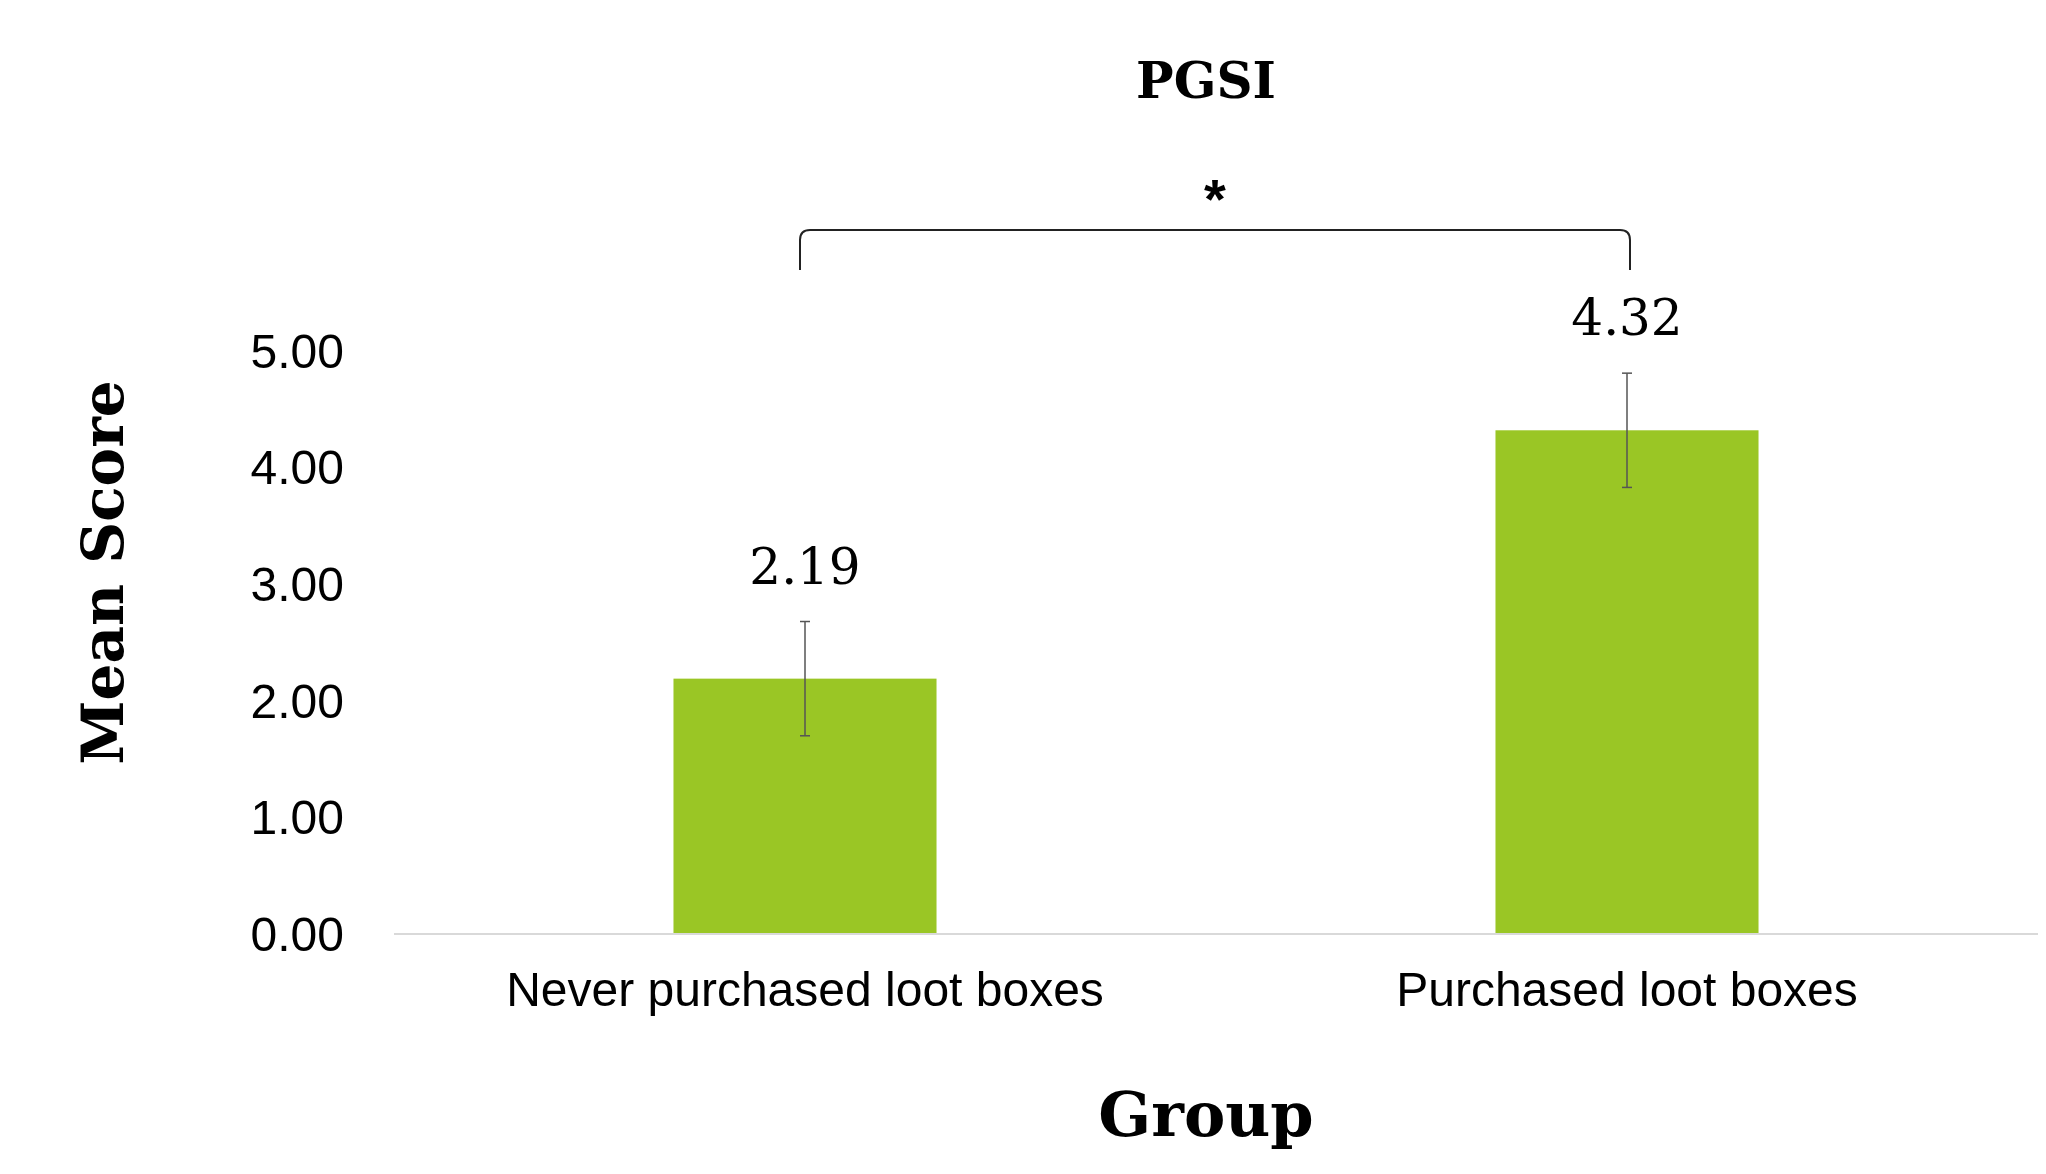  What do you see at coordinates (297, 934) in the screenshot?
I see `y-tick-label: 0.00` at bounding box center [297, 934].